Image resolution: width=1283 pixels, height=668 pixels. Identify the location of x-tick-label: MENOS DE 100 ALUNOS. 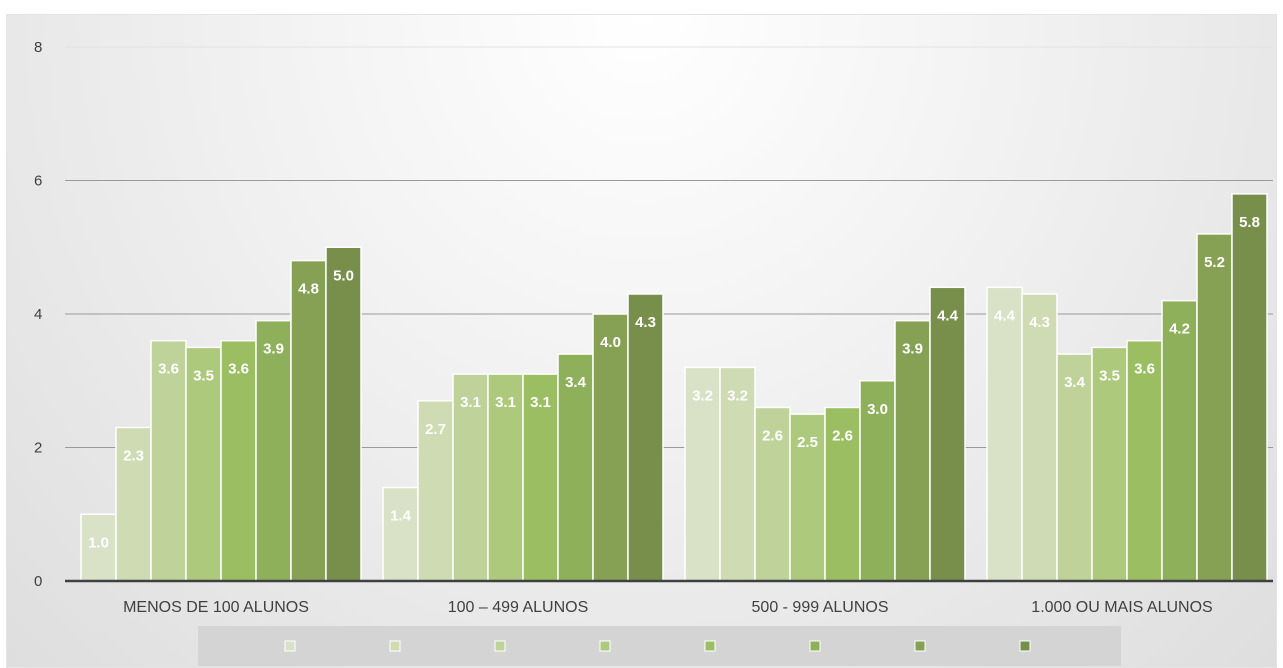
(216, 607).